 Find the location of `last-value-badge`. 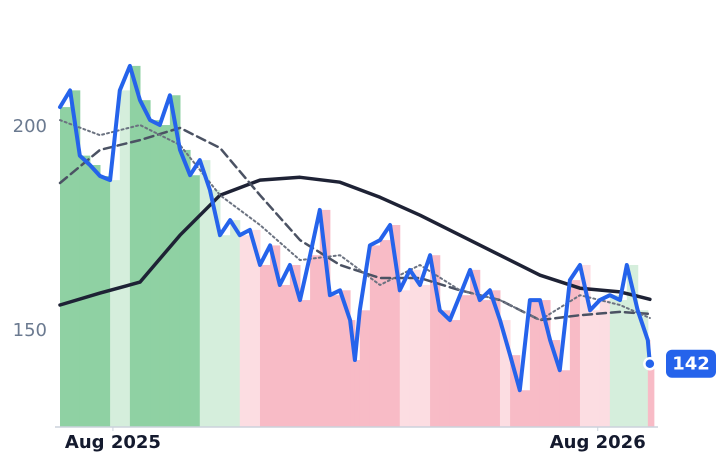

last-value-badge is located at coordinates (691, 363).